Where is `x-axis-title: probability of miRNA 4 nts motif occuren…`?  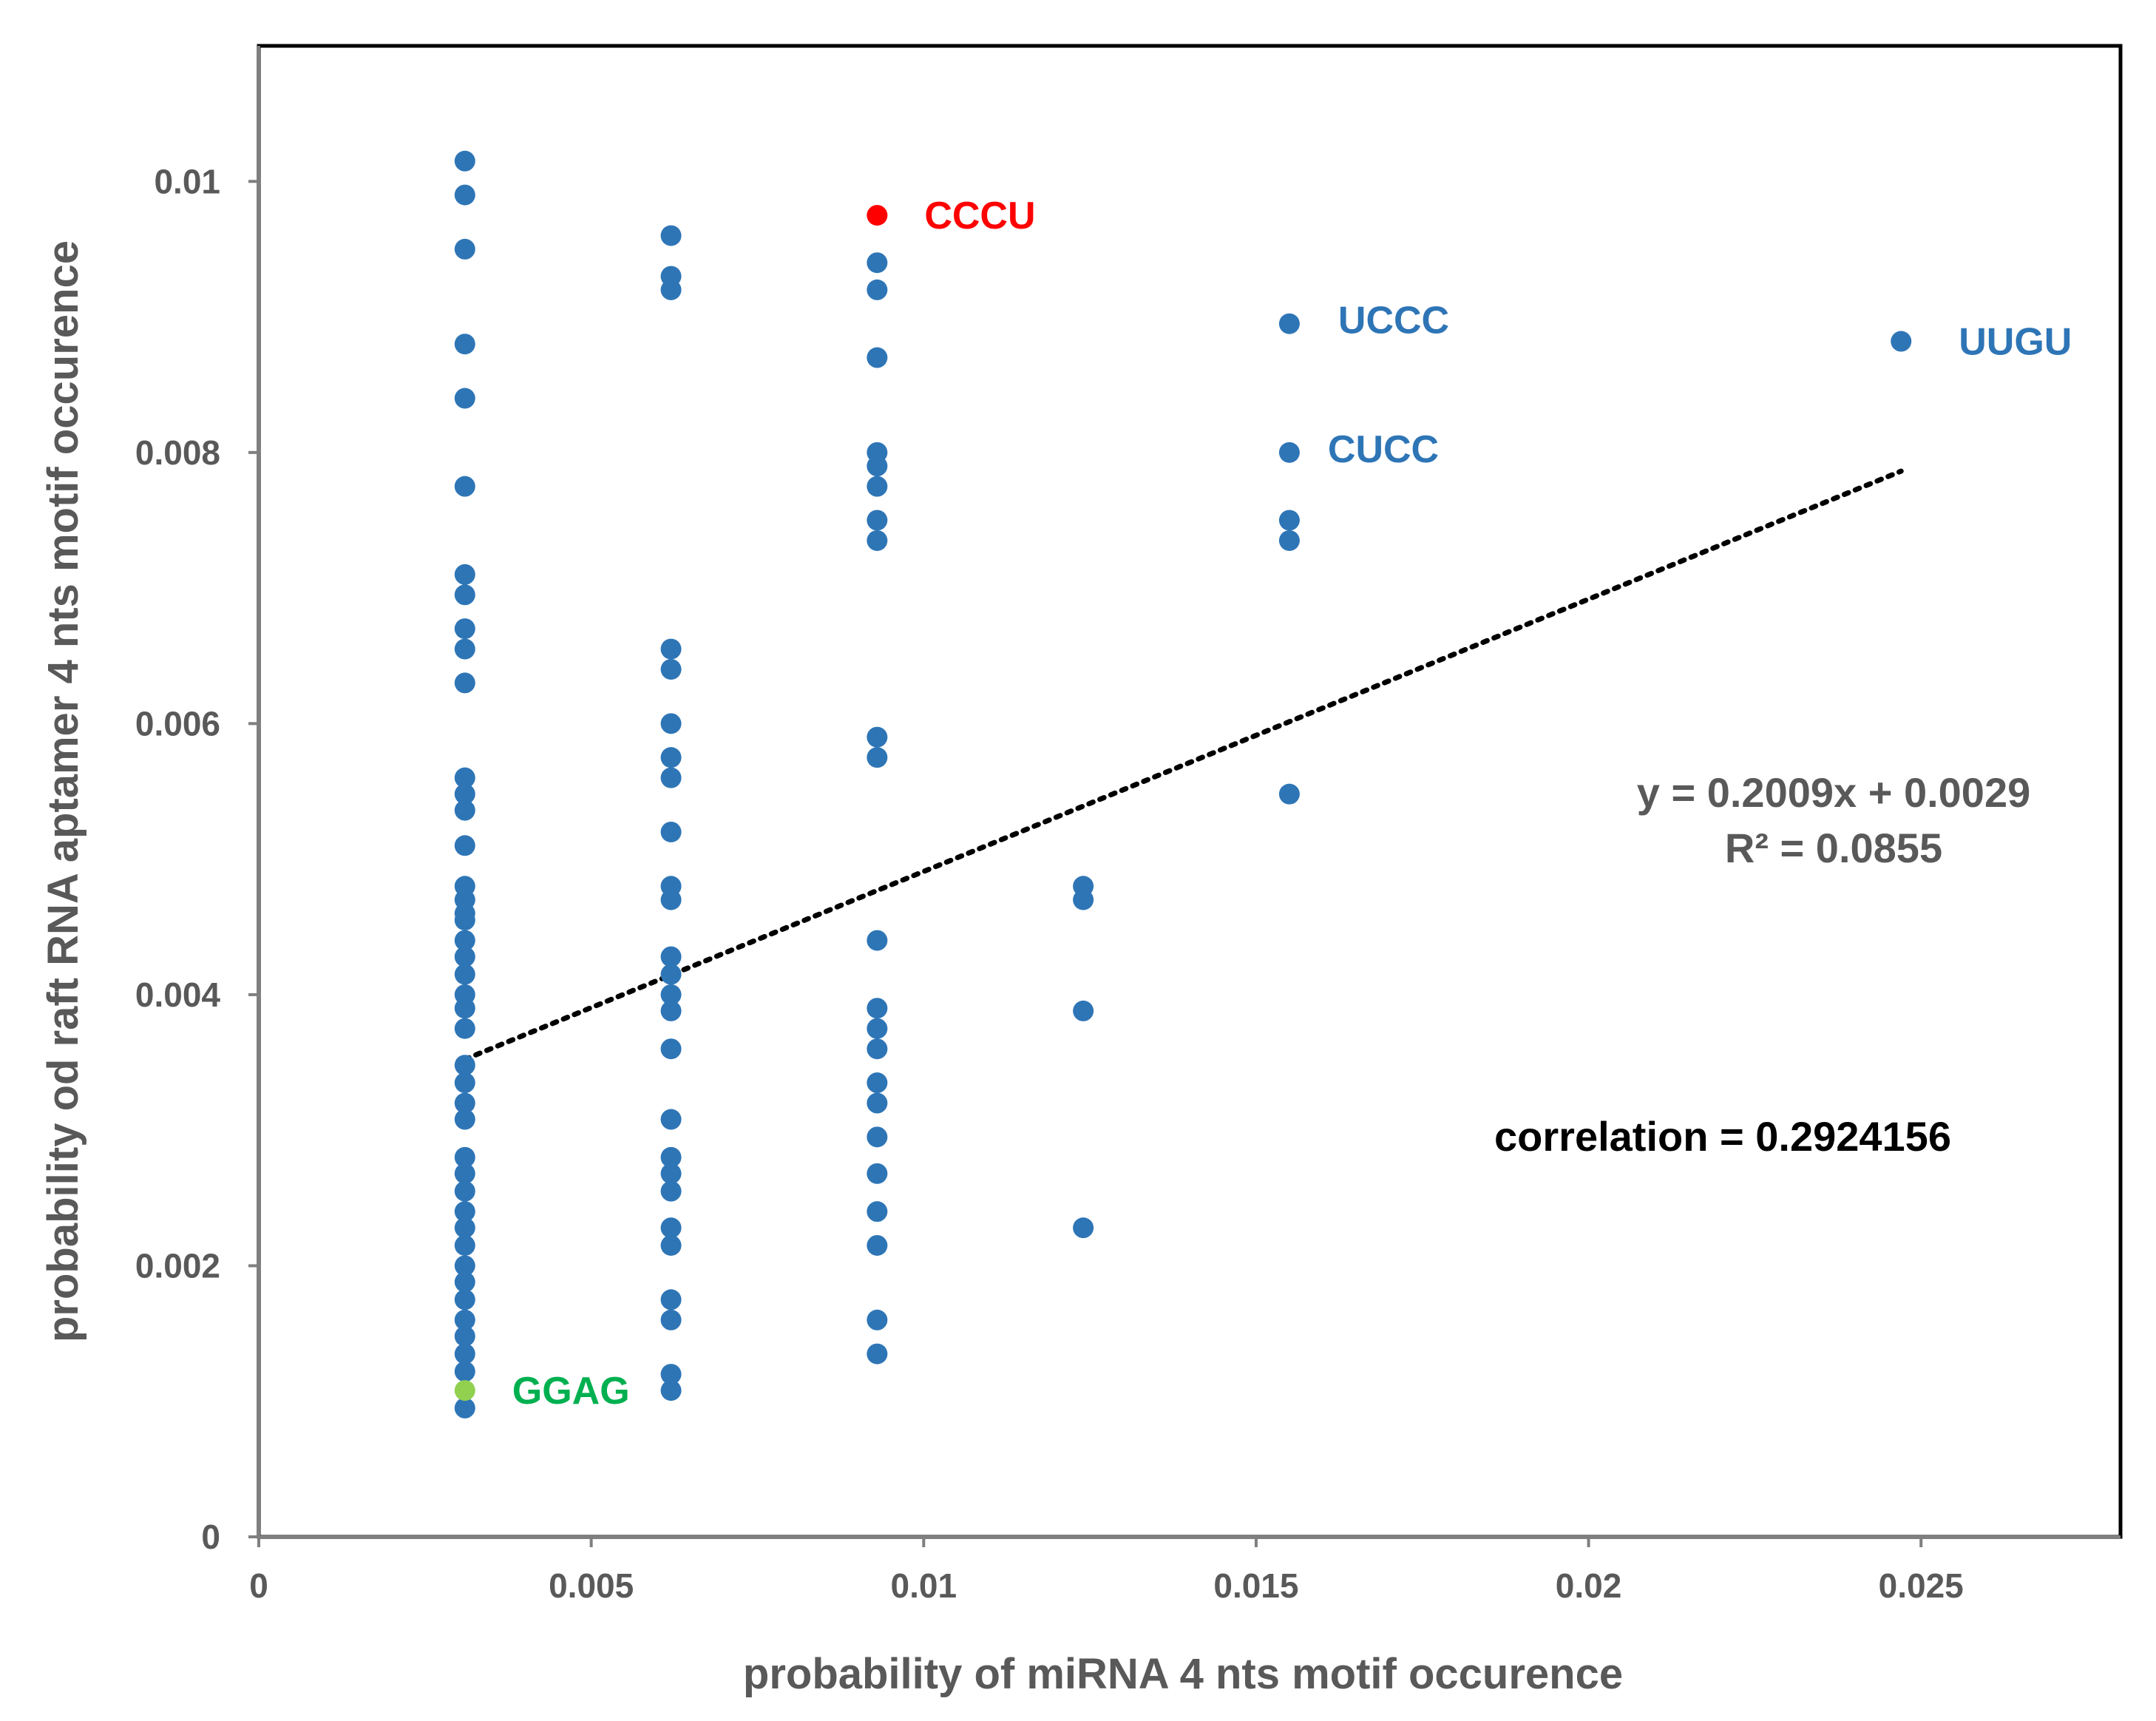 x-axis-title: probability of miRNA 4 nts motif occuren… is located at coordinates (1183, 1674).